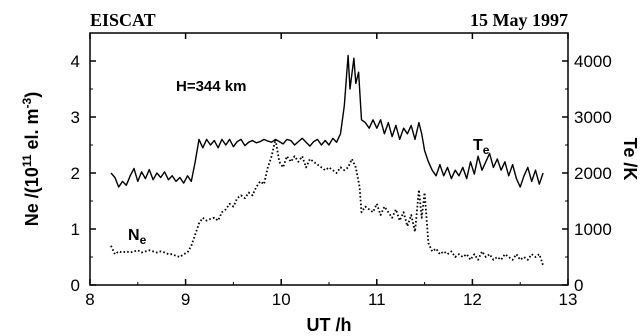 The width and height of the screenshot is (641, 336). I want to click on x-tick-label: 10, so click(281, 299).